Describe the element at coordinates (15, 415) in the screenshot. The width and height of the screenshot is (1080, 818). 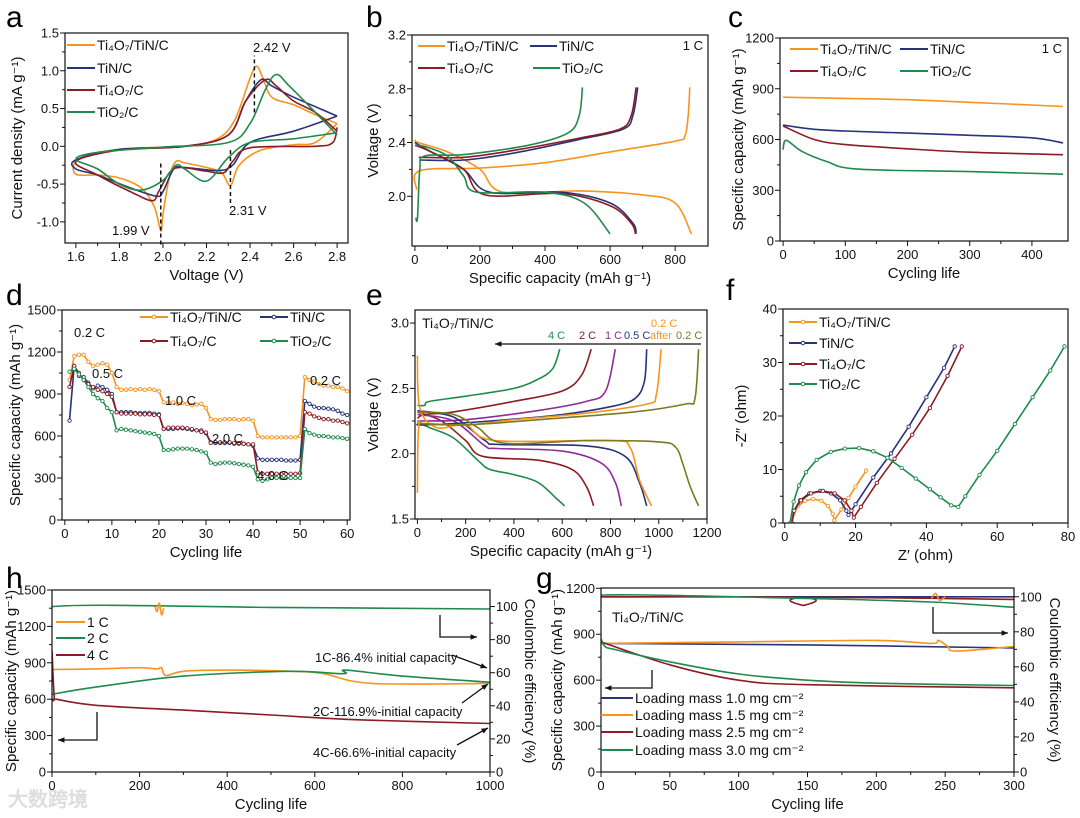
I see `y-axis-label: Specific capacity (mAh g⁻¹)` at that location.